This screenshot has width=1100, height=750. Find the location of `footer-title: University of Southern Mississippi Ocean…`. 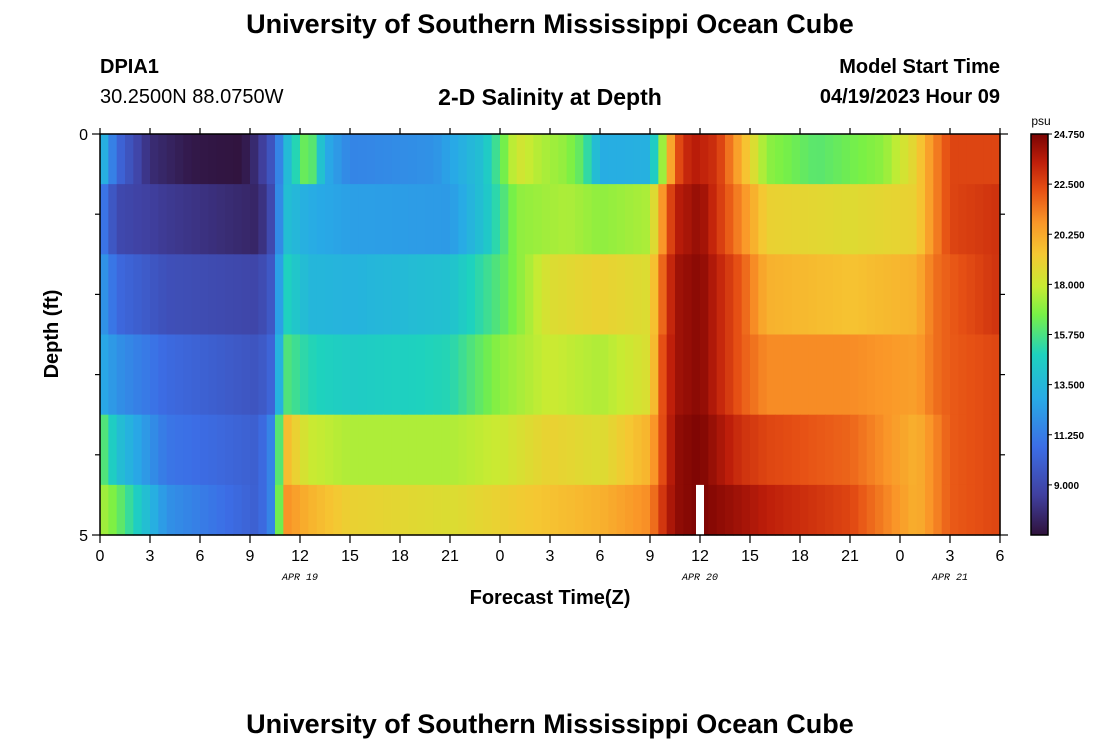

footer-title: University of Southern Mississippi Ocean… is located at coordinates (550, 724).